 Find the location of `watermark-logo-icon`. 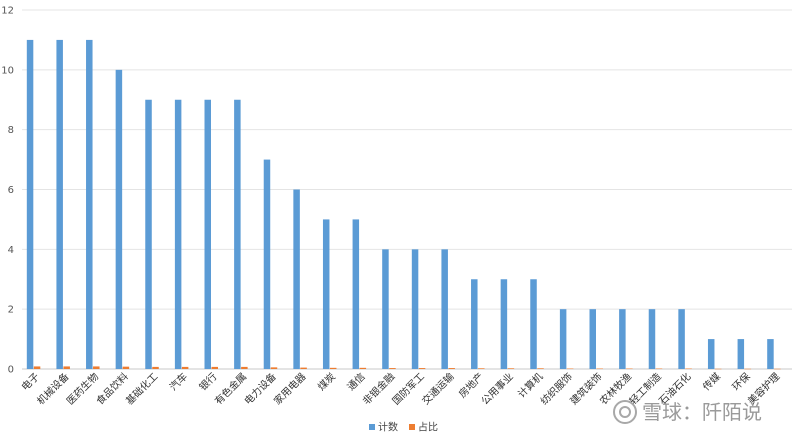

watermark-logo-icon is located at coordinates (625, 412).